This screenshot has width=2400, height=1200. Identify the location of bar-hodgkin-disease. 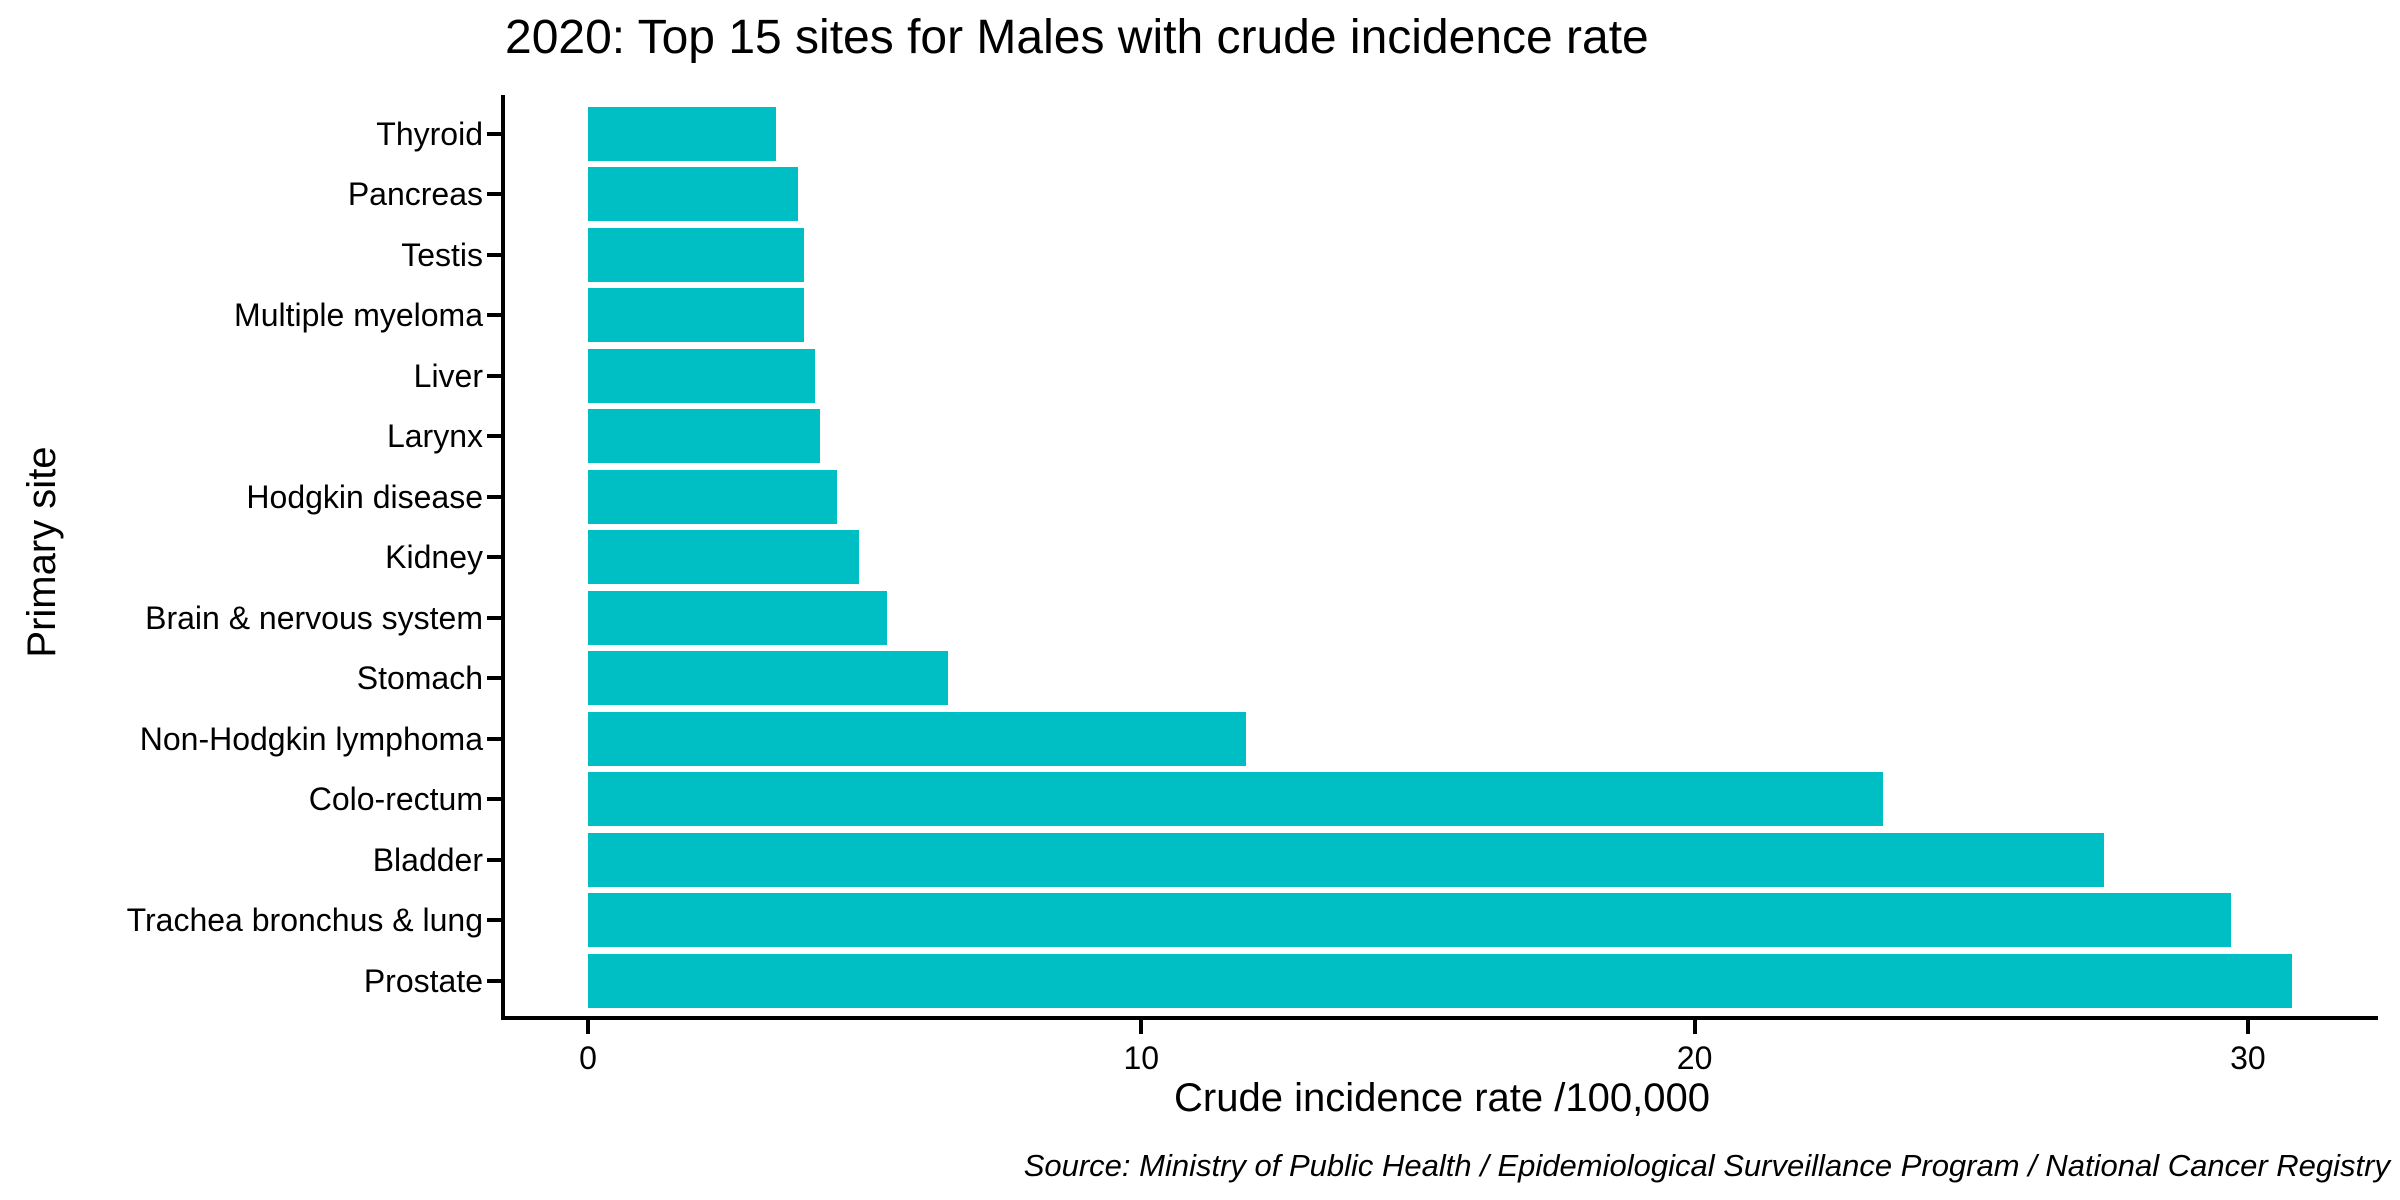
(712, 496).